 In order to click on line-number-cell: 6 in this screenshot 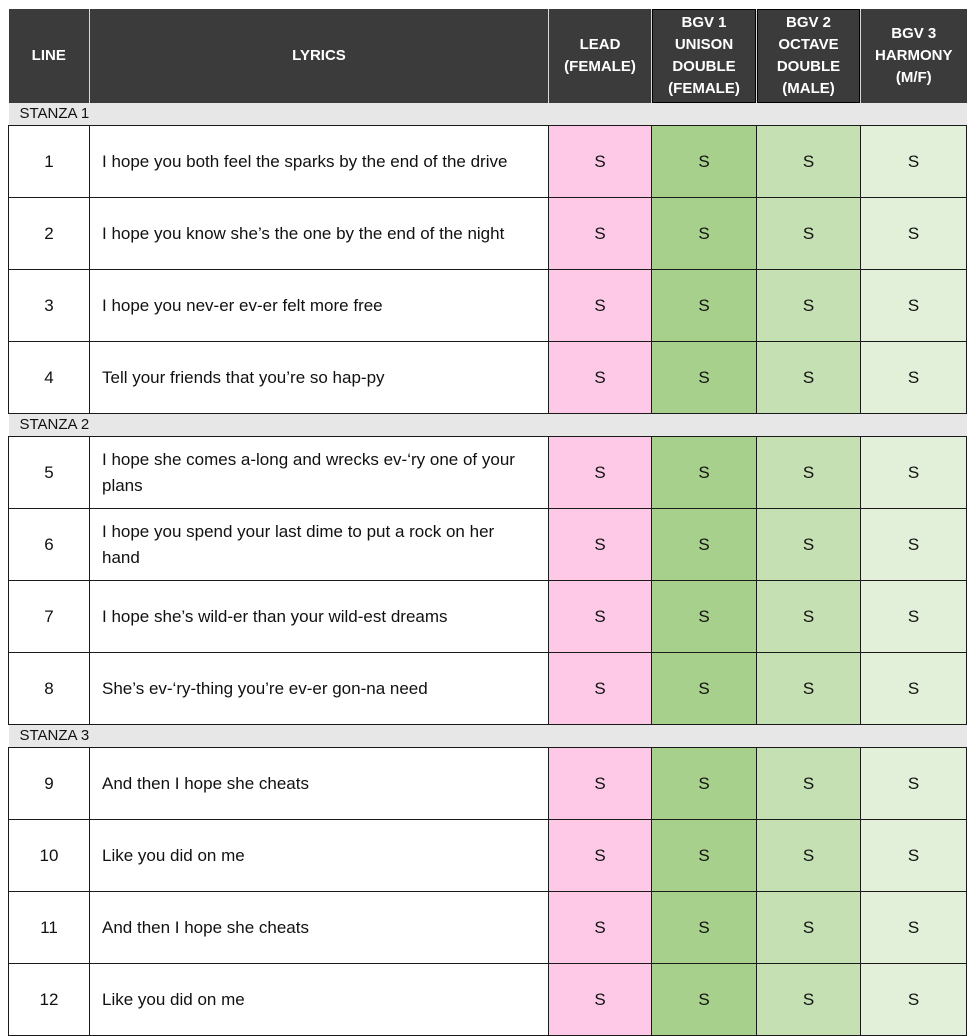, I will do `click(49, 544)`.